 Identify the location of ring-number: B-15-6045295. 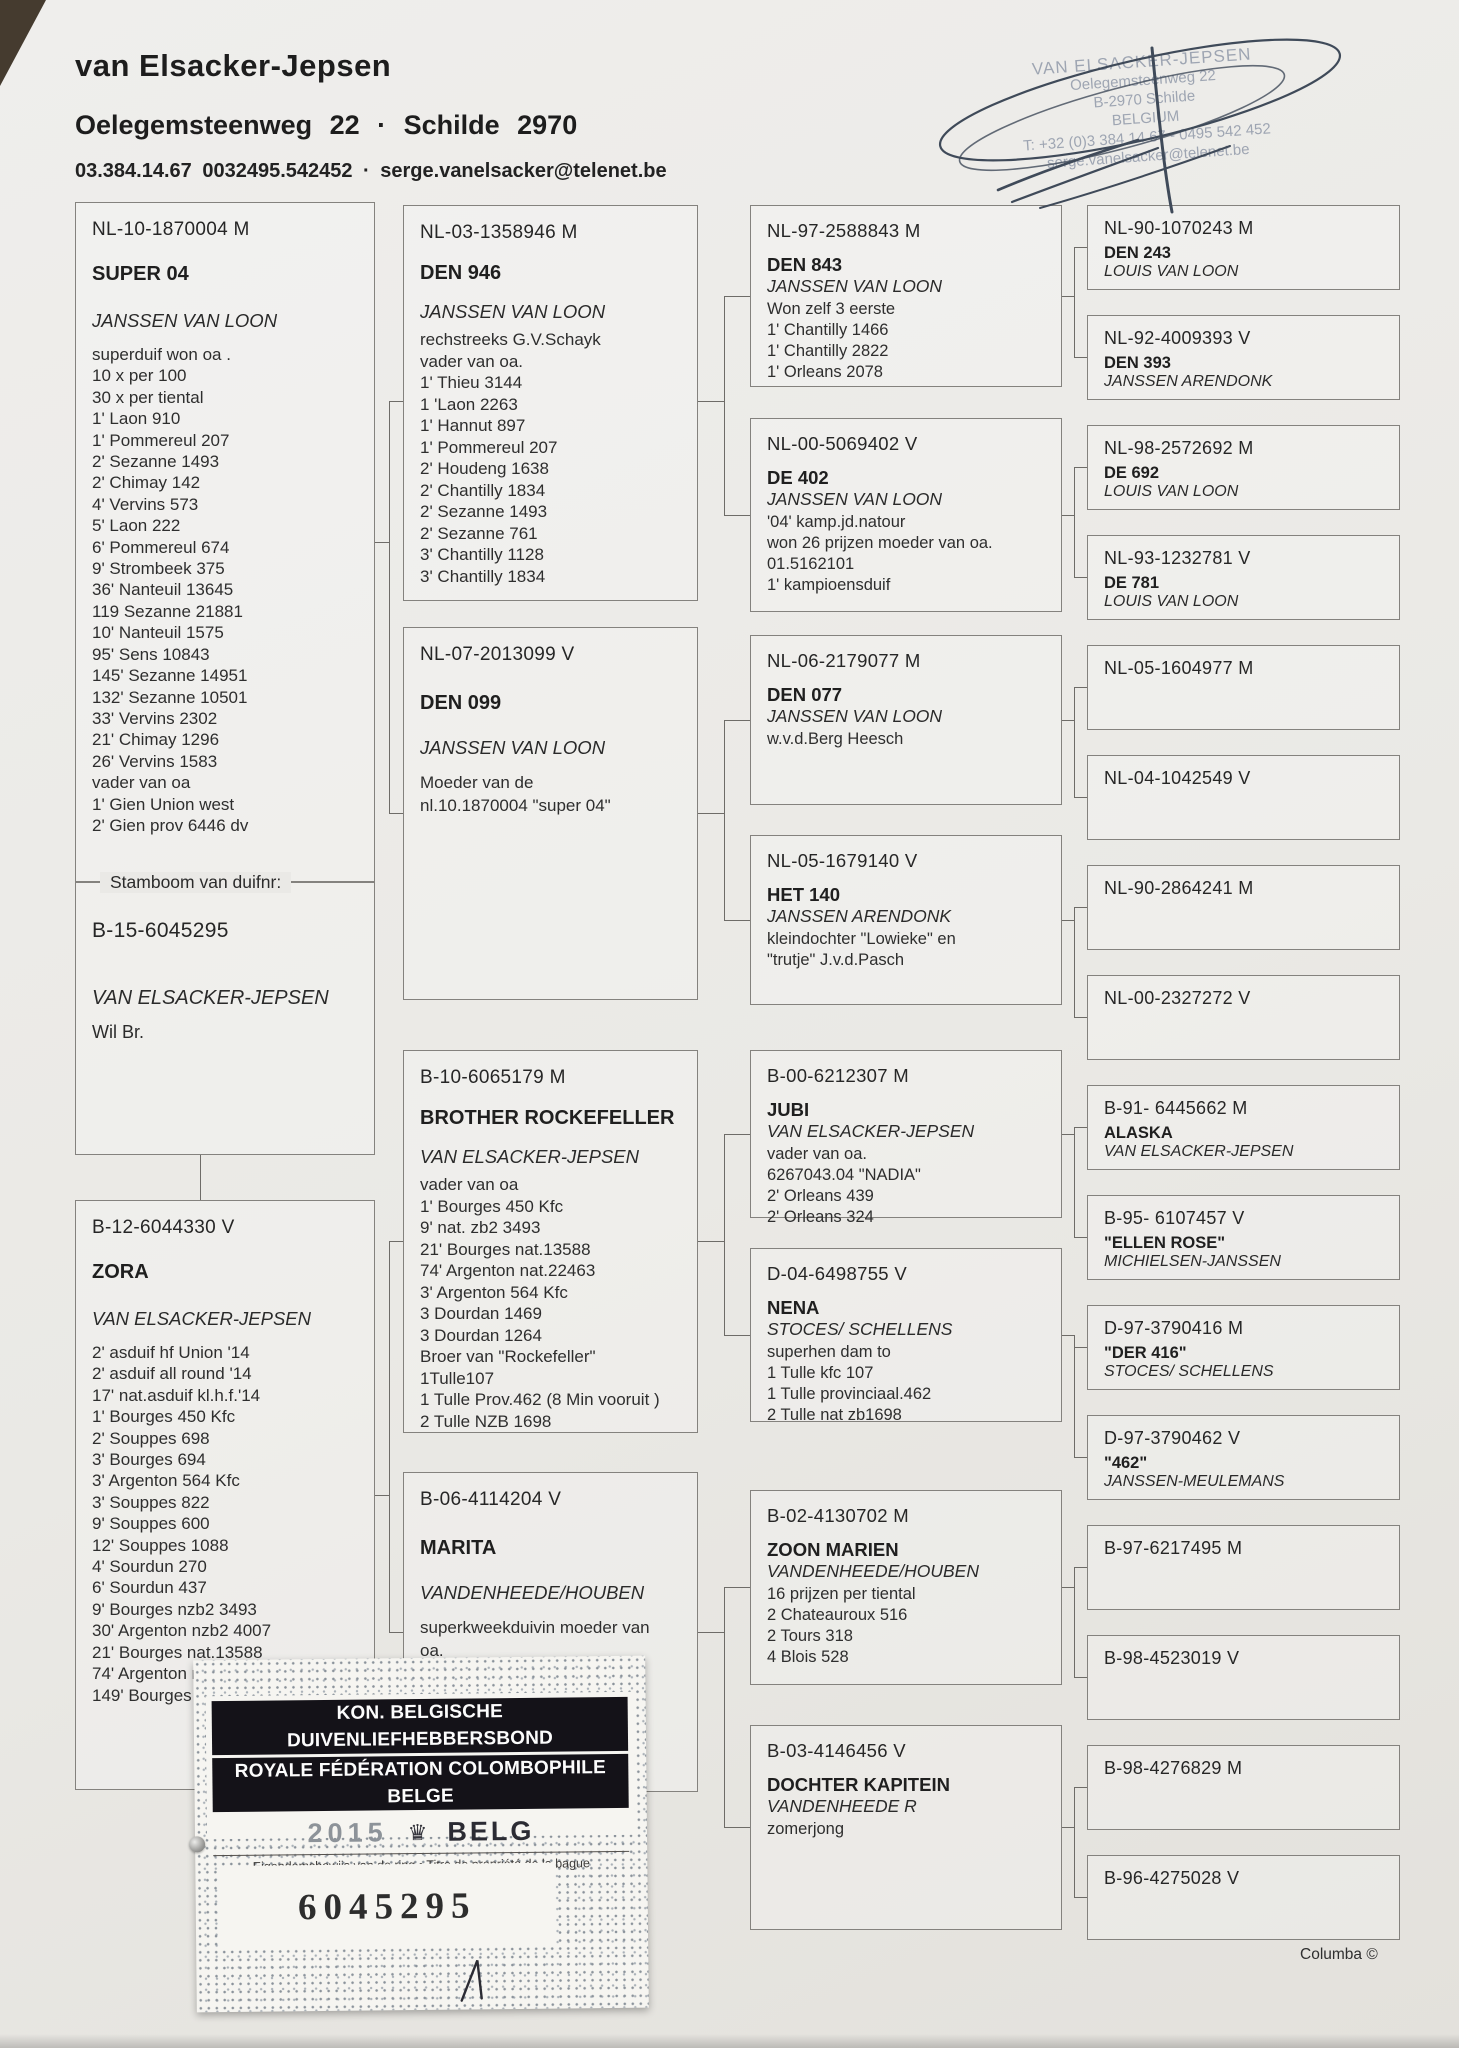
(160, 930).